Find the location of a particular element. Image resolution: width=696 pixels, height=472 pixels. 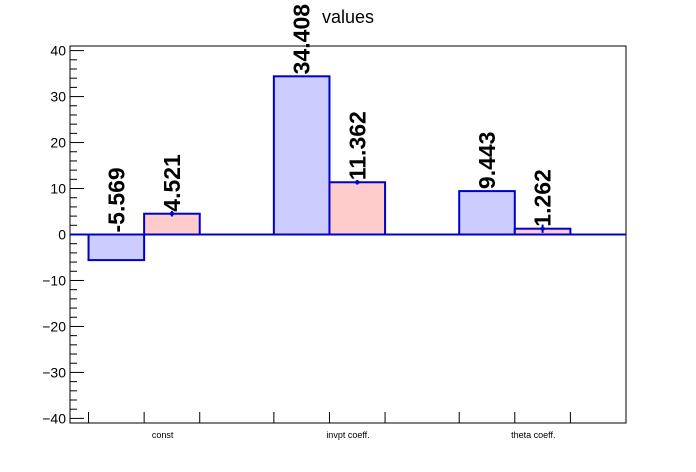

y-tick-label: 0 is located at coordinates (62, 235).